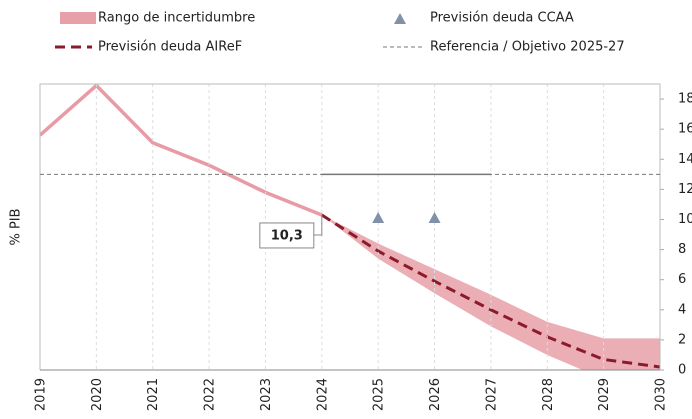 This screenshot has width=692, height=419. What do you see at coordinates (153, 394) in the screenshot?
I see `x-tick-label: 2021` at bounding box center [153, 394].